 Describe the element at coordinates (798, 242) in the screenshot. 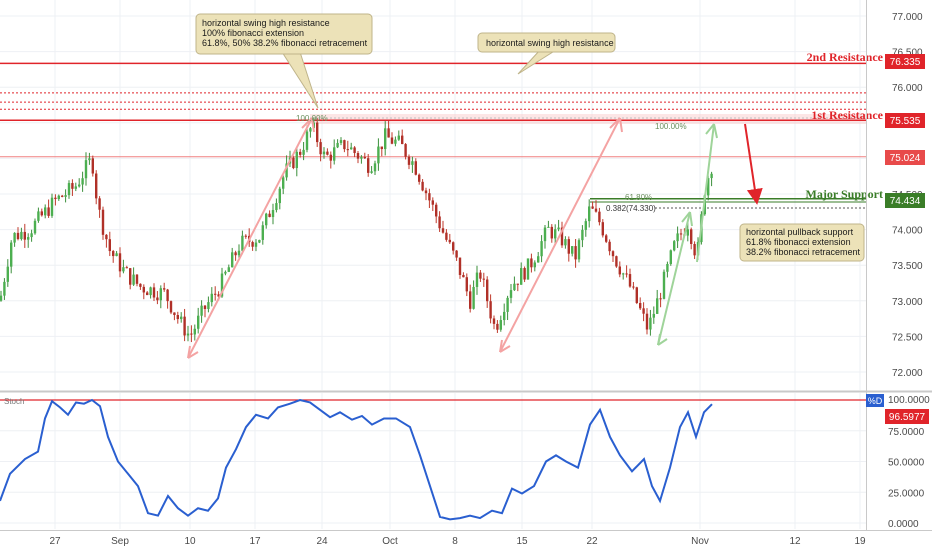

I see `annotation-3-line-2: 61.8% fibonacci extension` at that location.